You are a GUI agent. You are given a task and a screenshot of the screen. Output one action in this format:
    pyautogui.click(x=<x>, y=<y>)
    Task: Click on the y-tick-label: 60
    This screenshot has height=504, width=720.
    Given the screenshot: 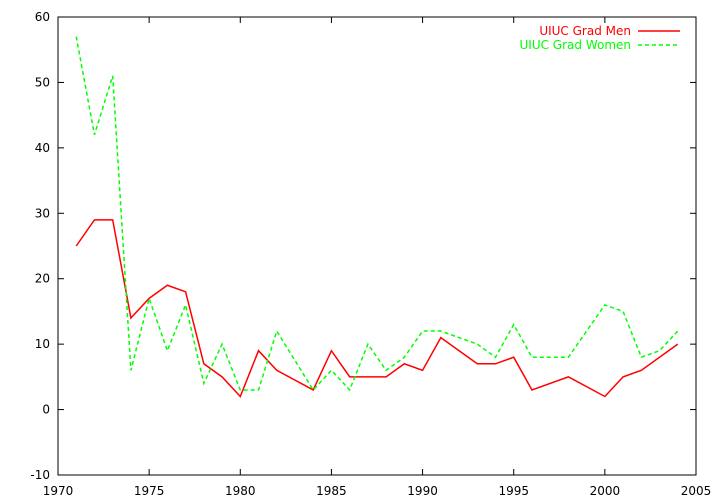 What is the action you would take?
    pyautogui.click(x=42, y=17)
    